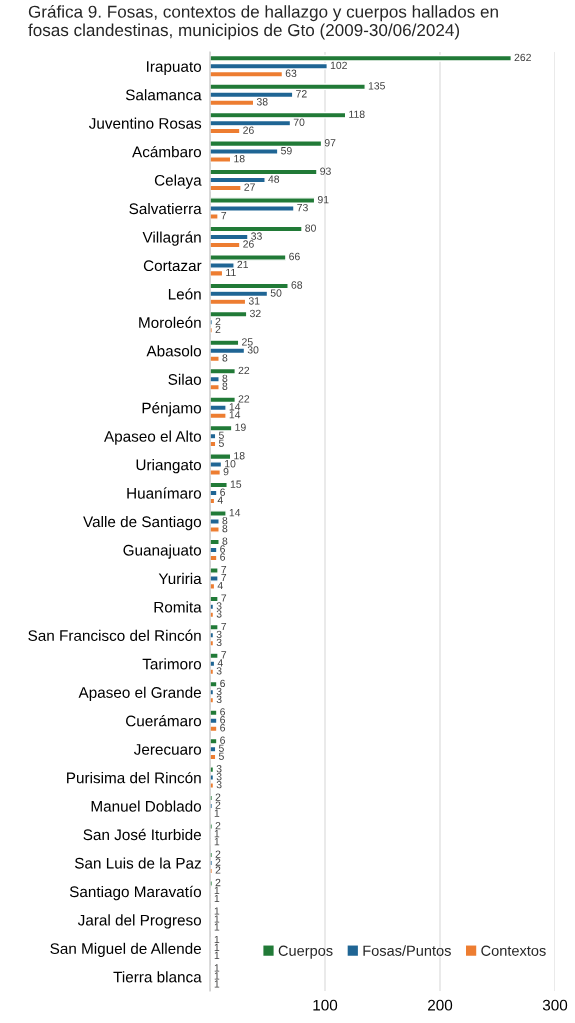  Describe the element at coordinates (174, 68) in the screenshot. I see `y-tick-label: Irapuato` at that location.